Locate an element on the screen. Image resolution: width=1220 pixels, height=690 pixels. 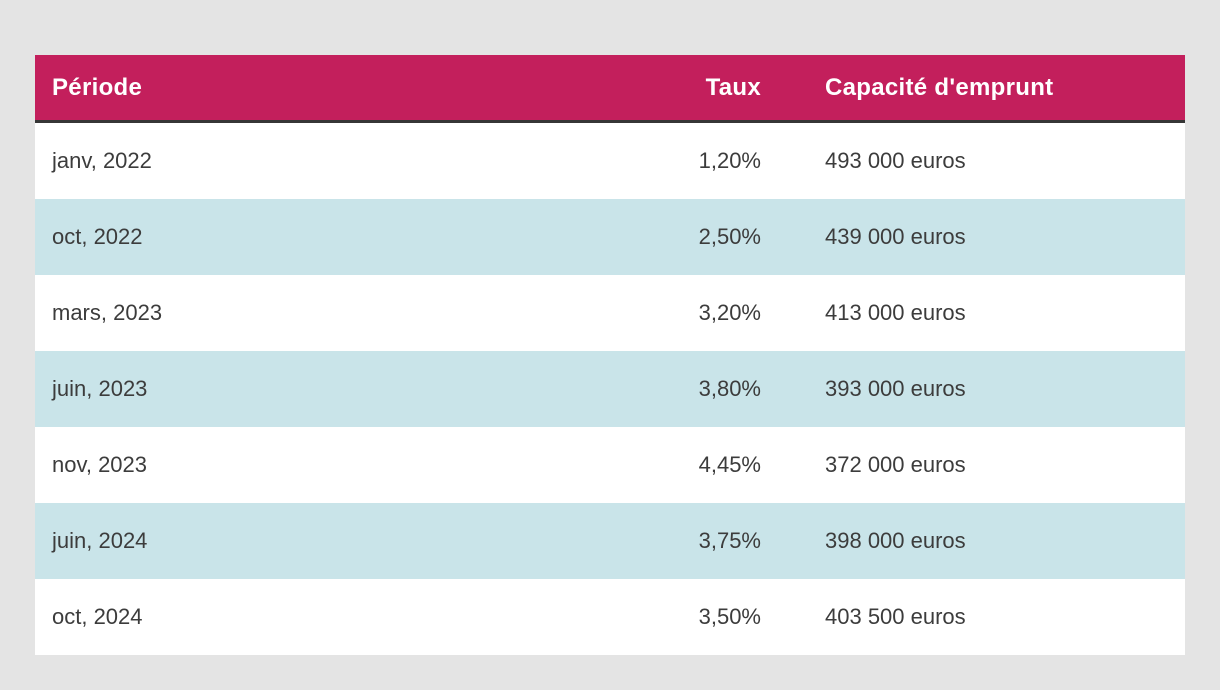
taux-cell: 4,45% is located at coordinates (666, 465).